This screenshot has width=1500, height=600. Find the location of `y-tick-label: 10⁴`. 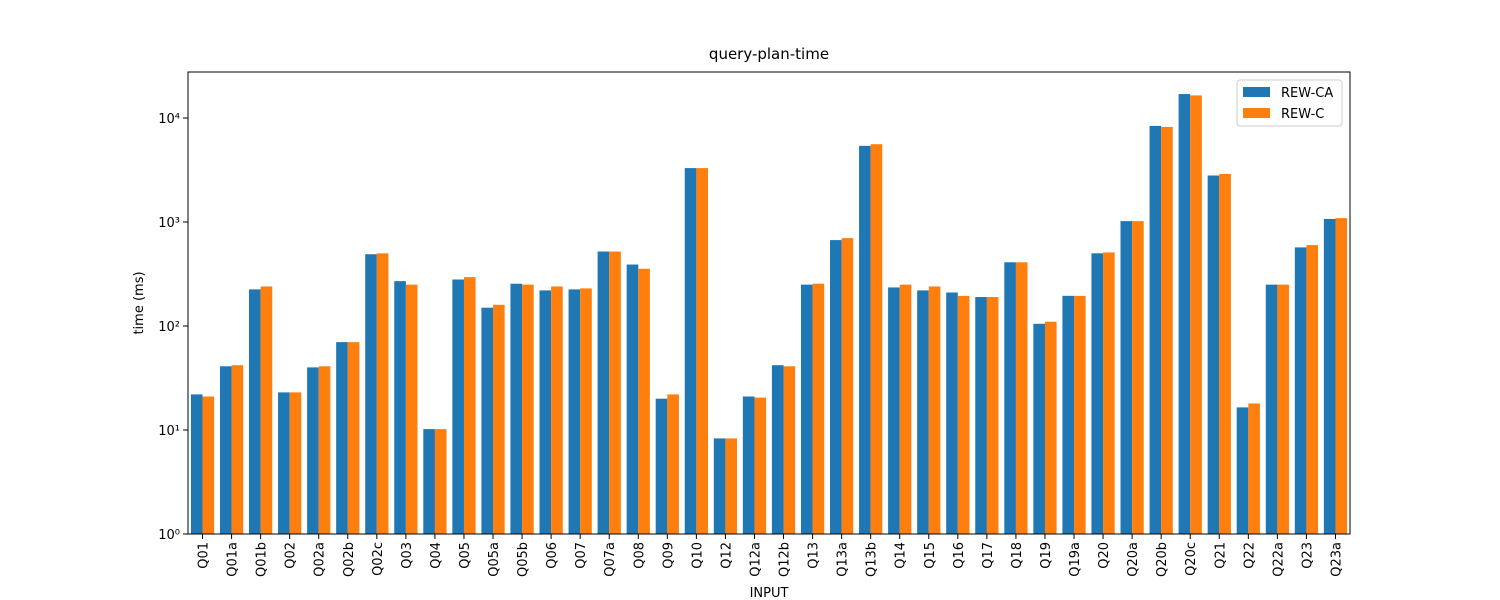

y-tick-label: 10⁴ is located at coordinates (169, 119).